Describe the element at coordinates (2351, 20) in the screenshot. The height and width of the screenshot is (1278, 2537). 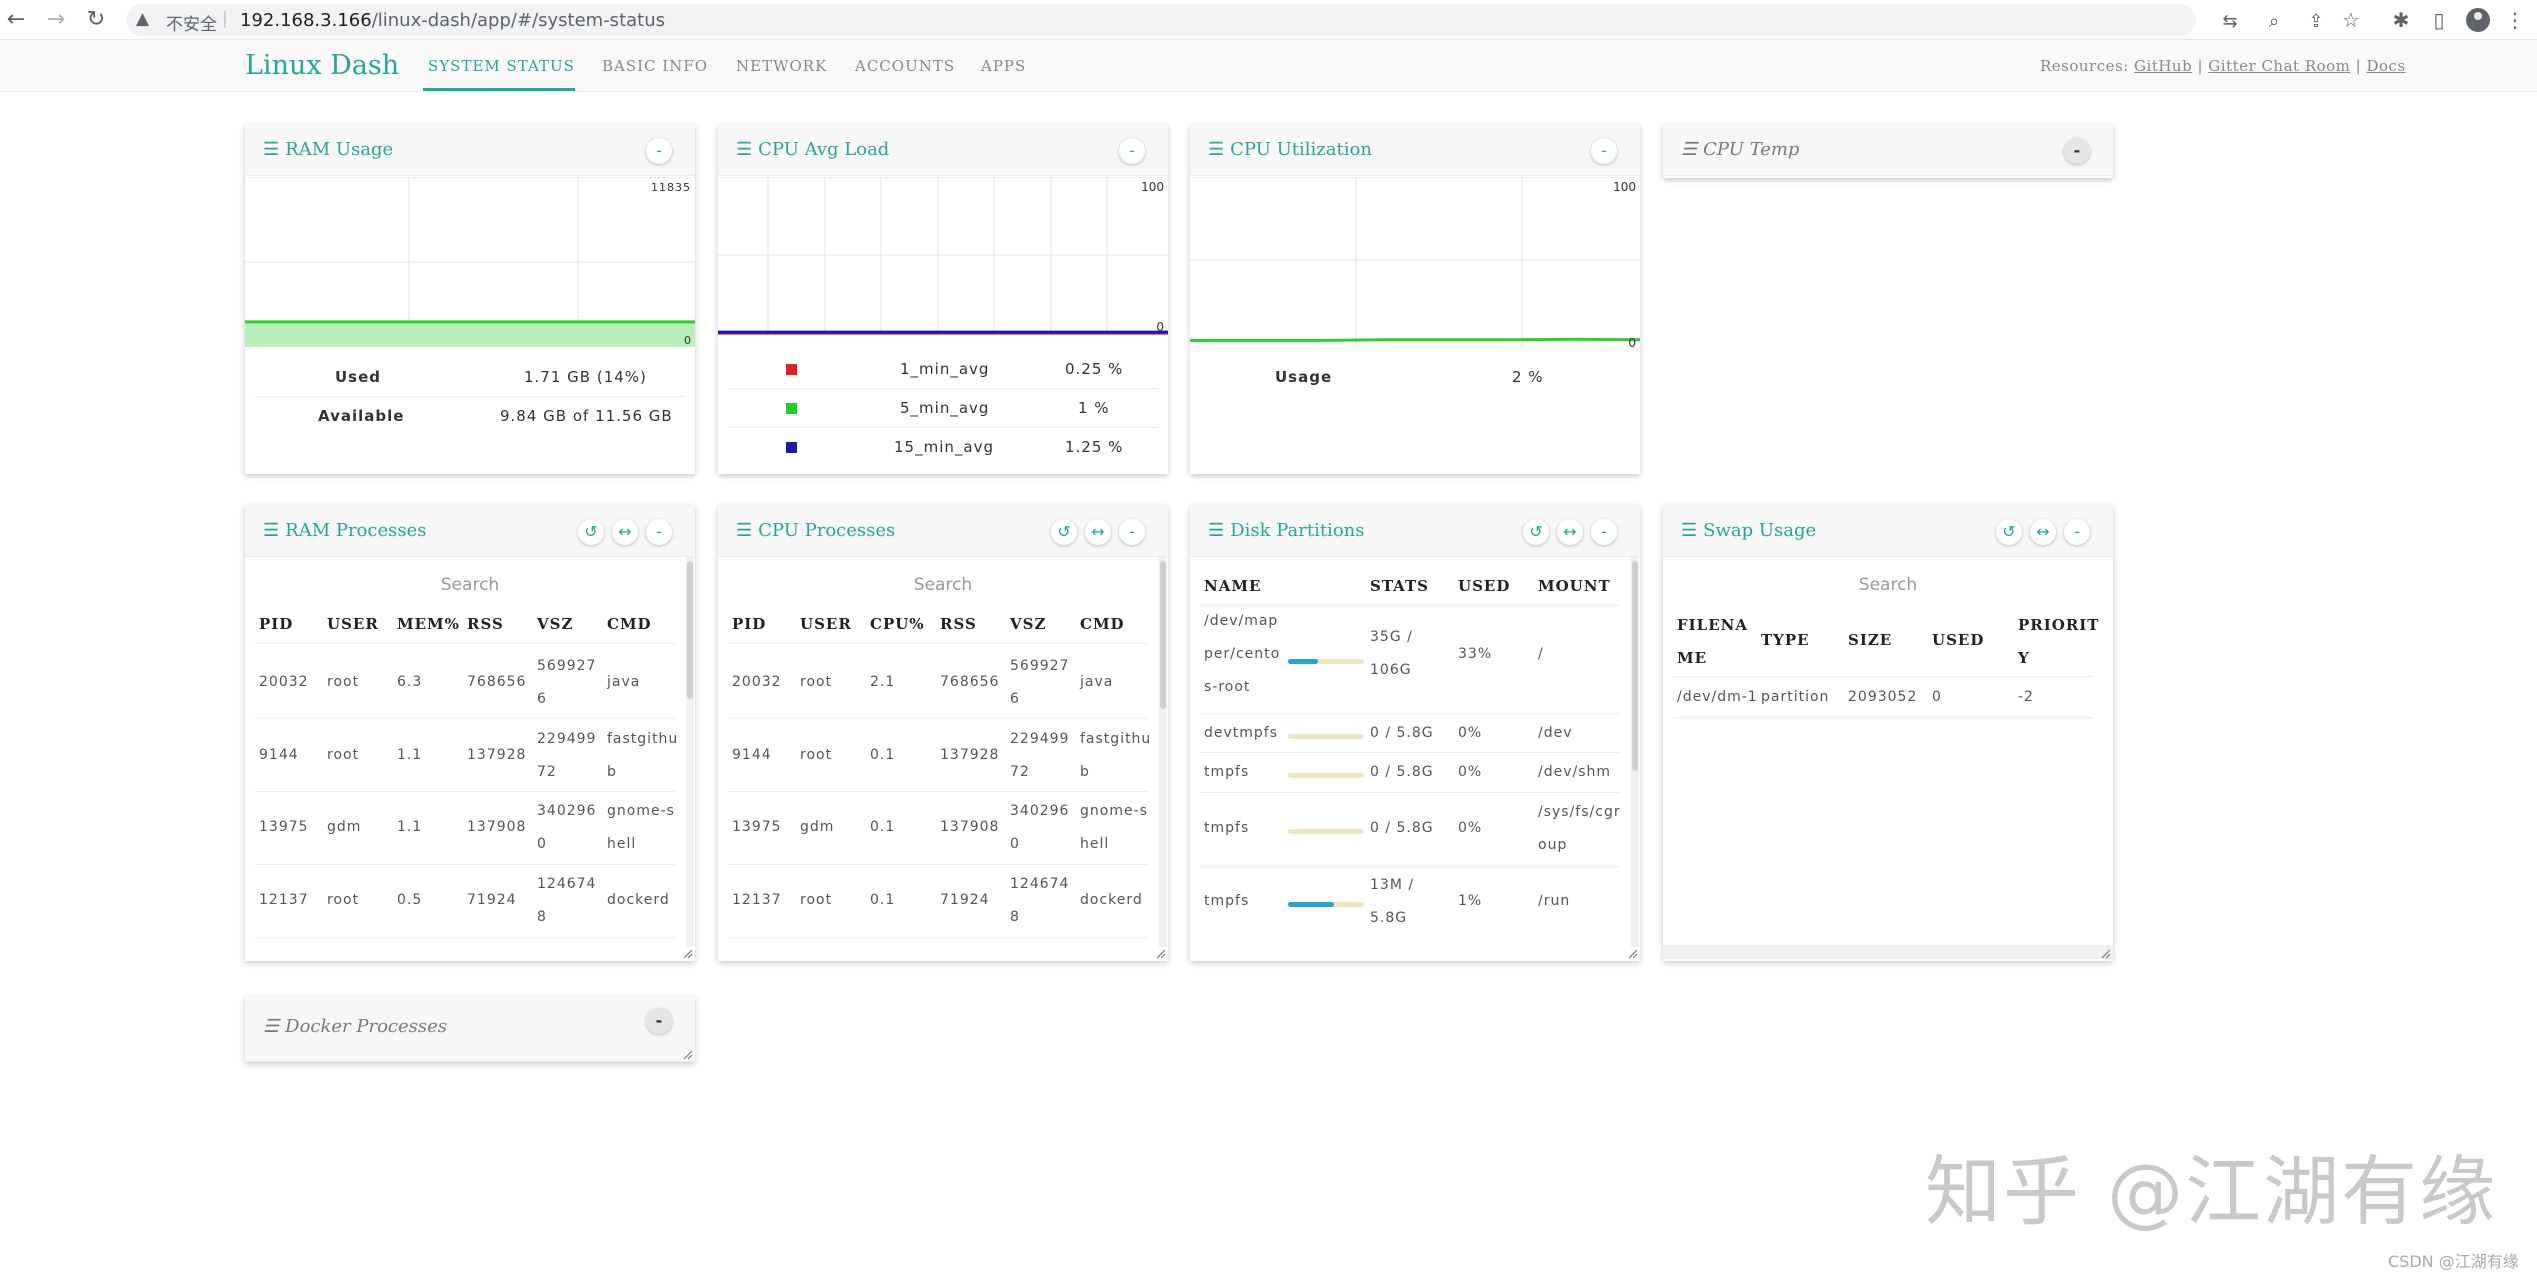
I see `bookmark-star-icon: ☆` at that location.